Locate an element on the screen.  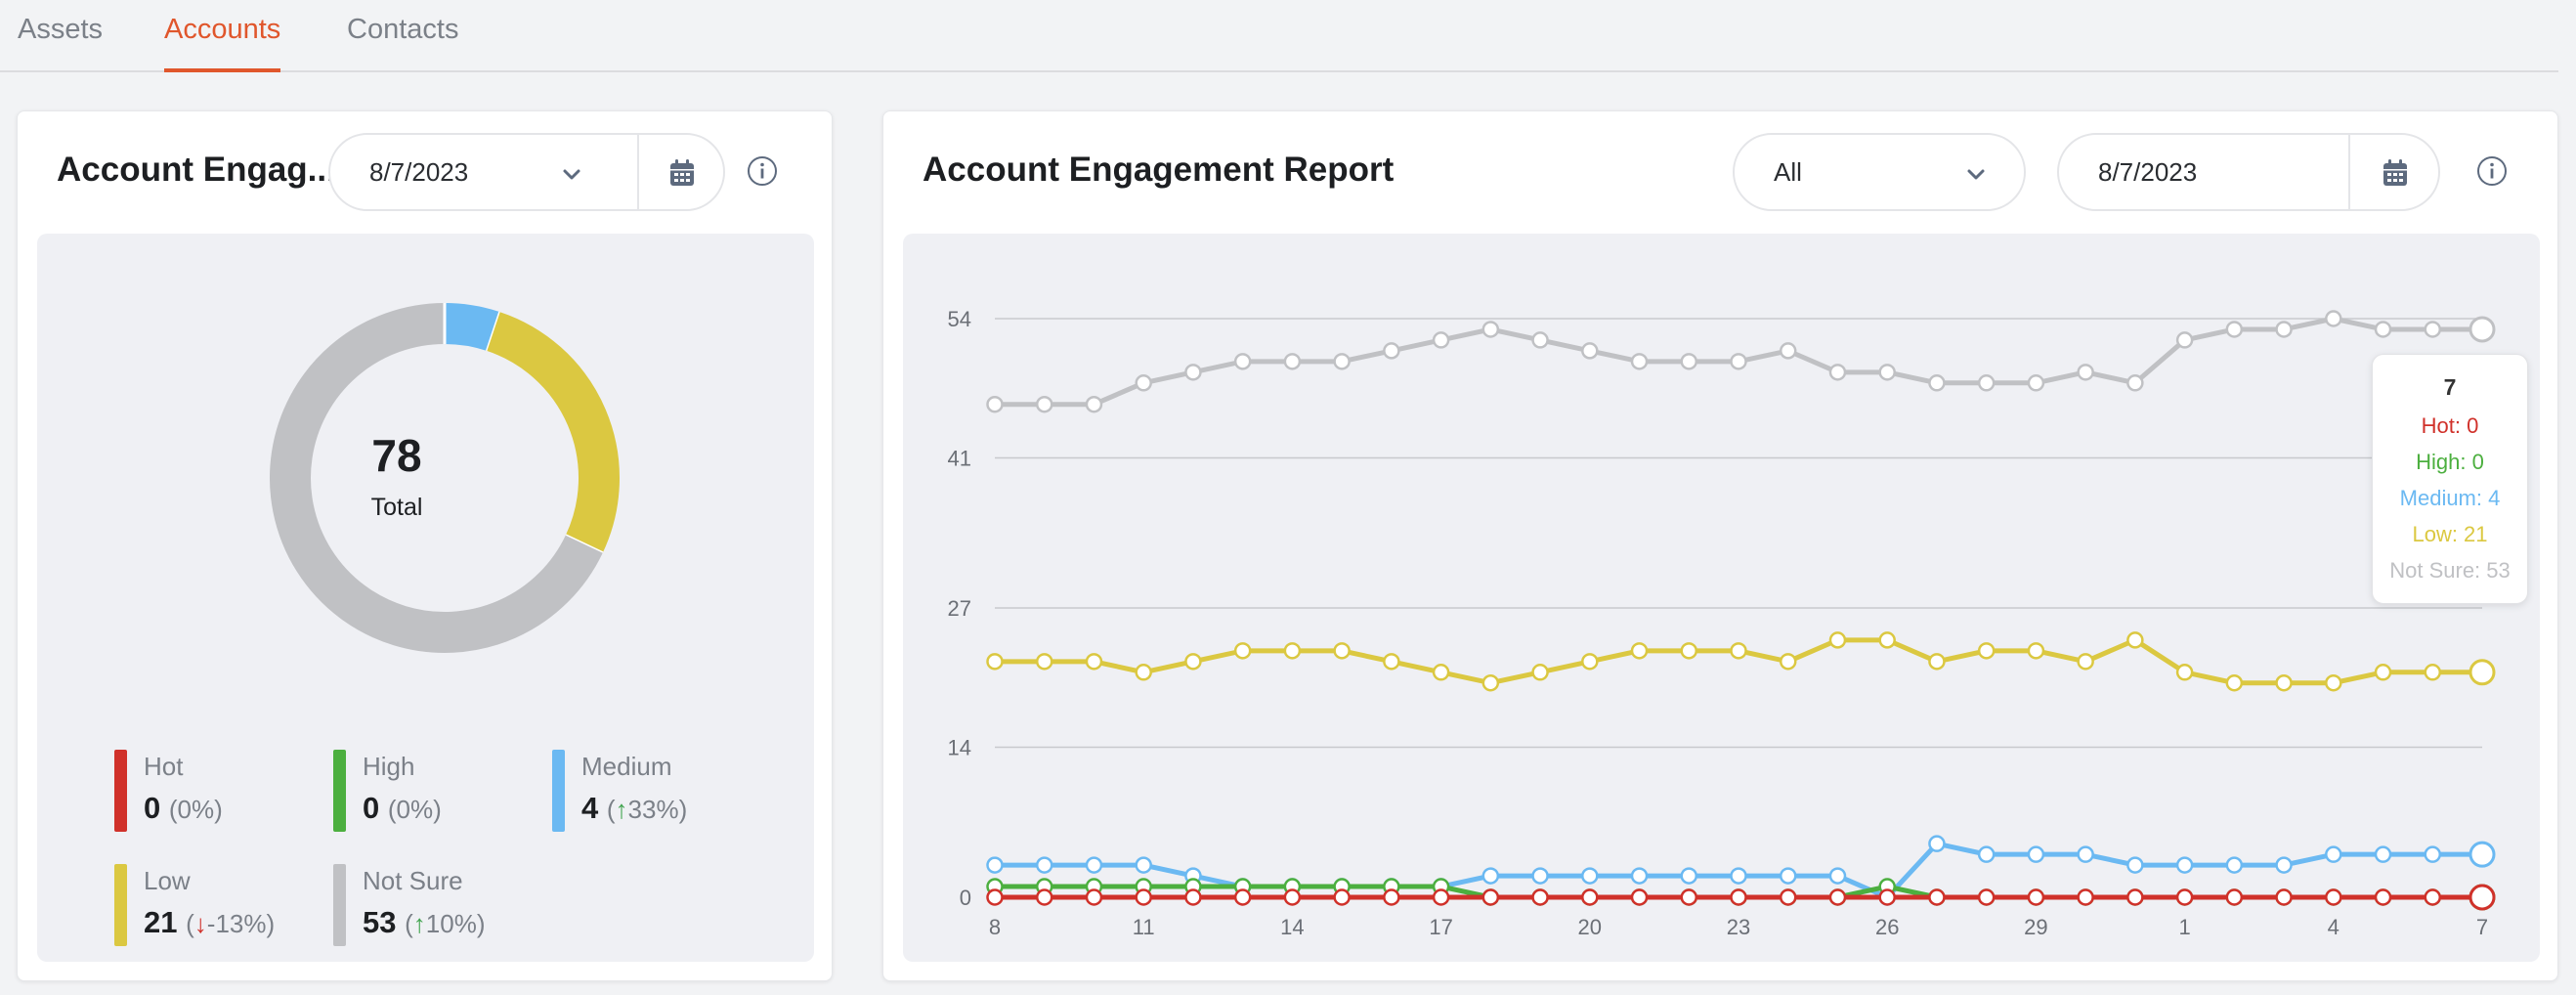
donut-slice-medium is located at coordinates (472, 327).